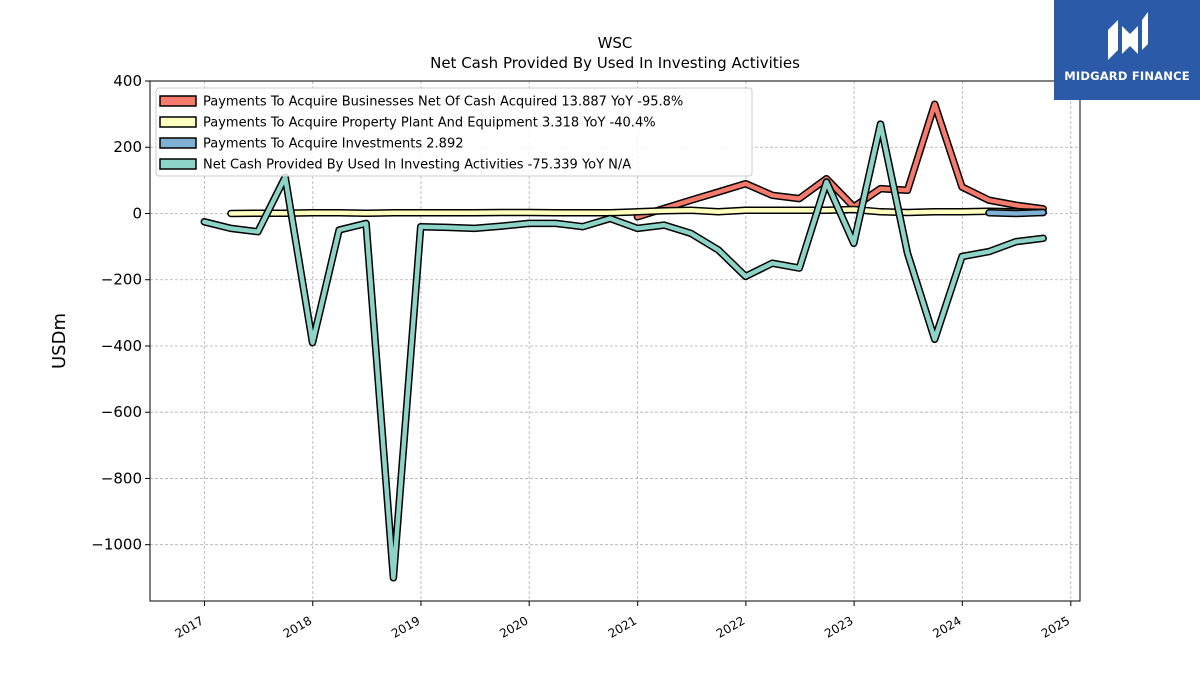  What do you see at coordinates (121, 280) in the screenshot?
I see `y-tick-label: −200` at bounding box center [121, 280].